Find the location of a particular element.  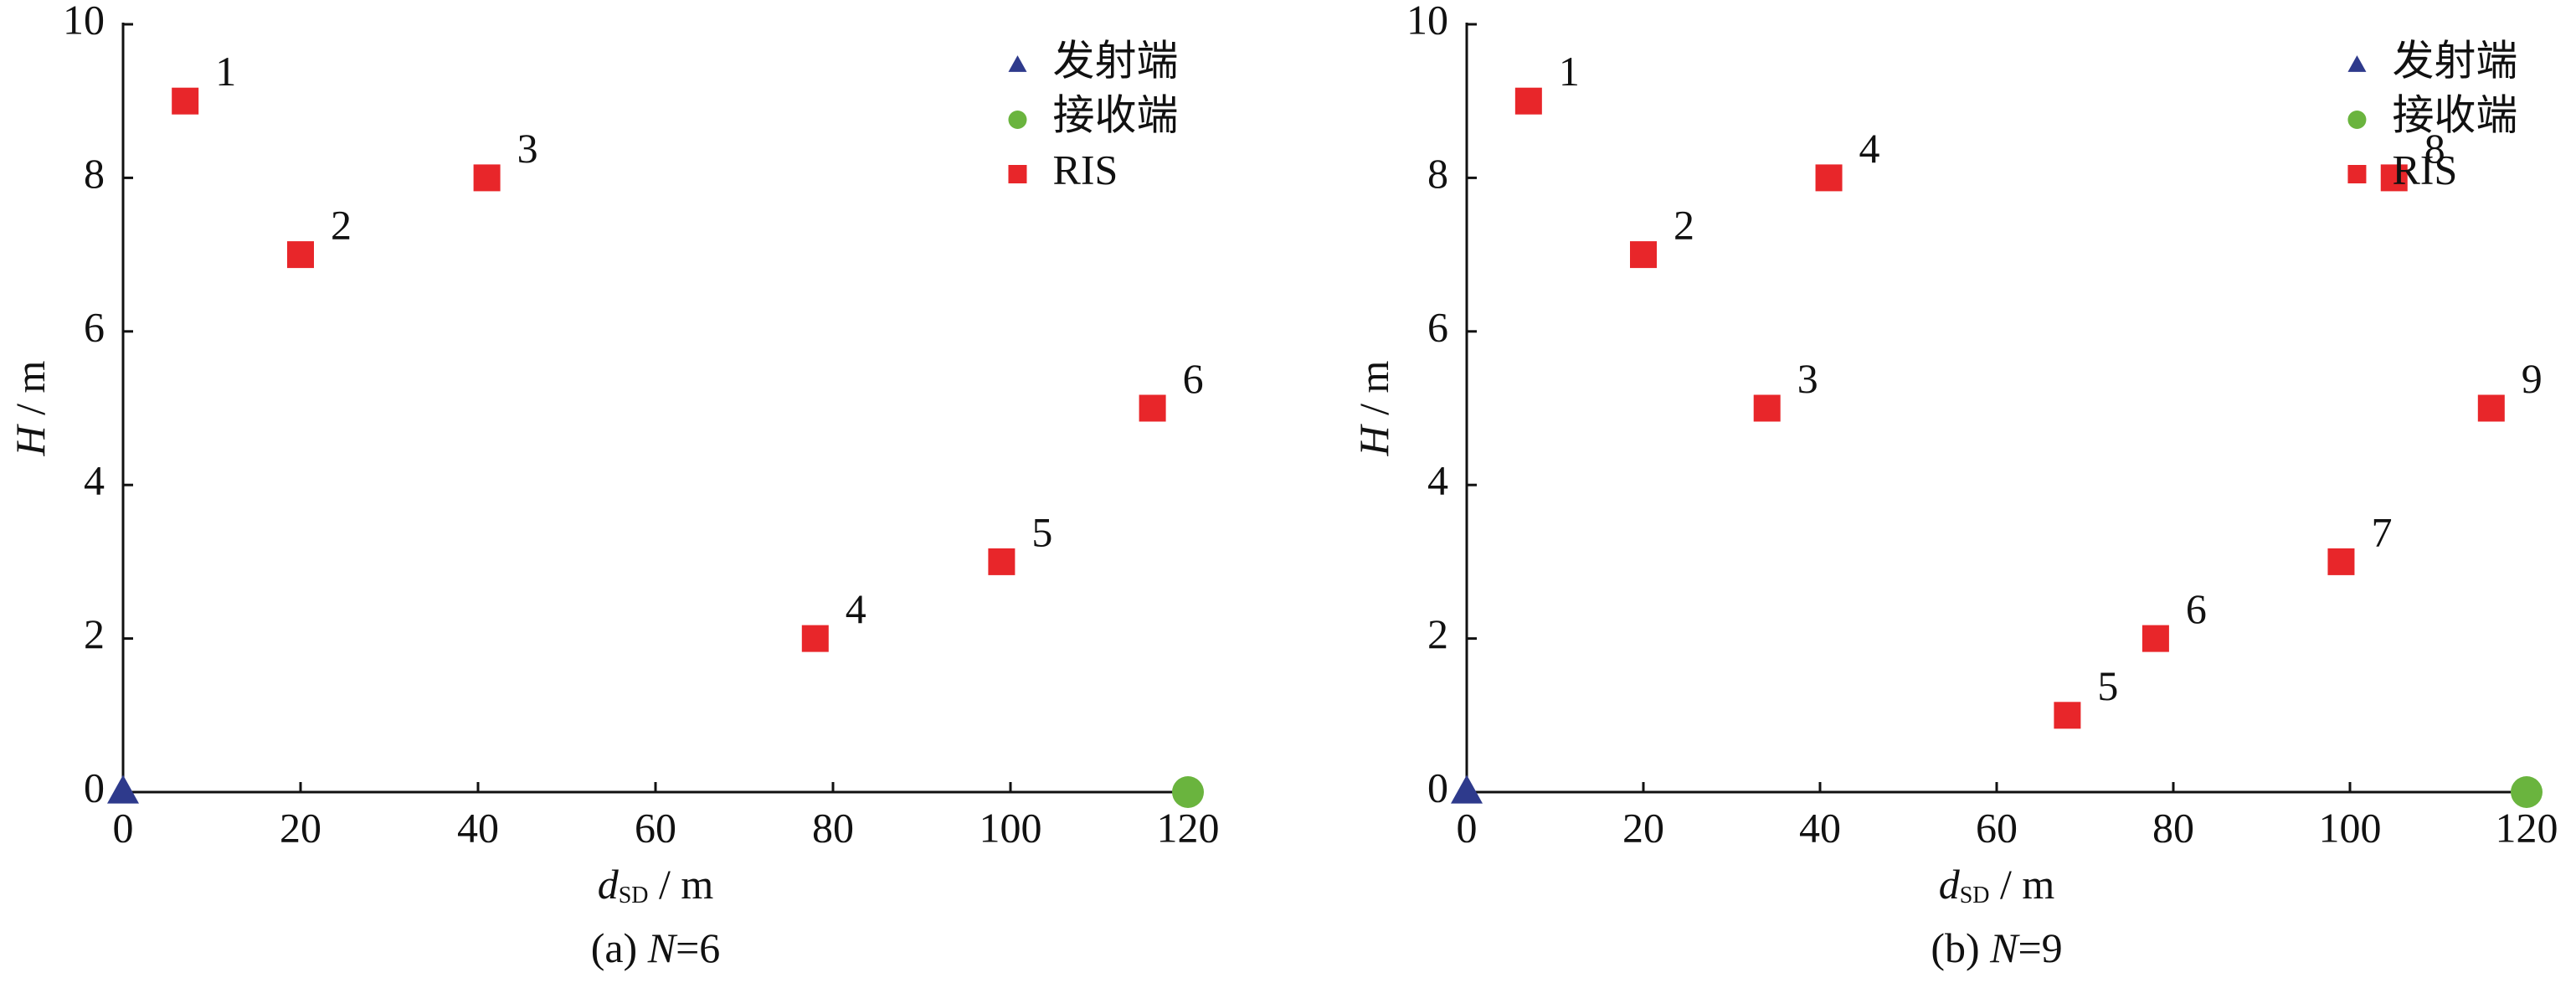

caption-part: =9 is located at coordinates (2040, 947).